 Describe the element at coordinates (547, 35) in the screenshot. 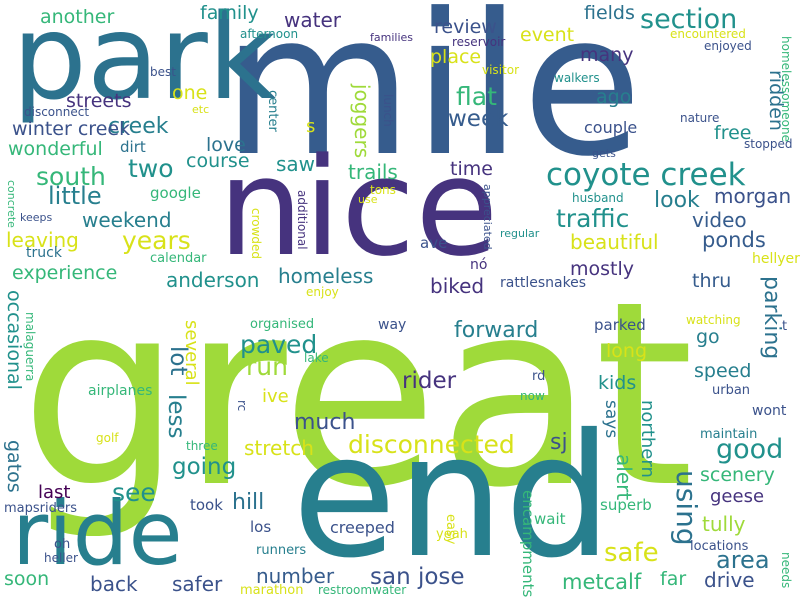

I see `word-event: event` at that location.